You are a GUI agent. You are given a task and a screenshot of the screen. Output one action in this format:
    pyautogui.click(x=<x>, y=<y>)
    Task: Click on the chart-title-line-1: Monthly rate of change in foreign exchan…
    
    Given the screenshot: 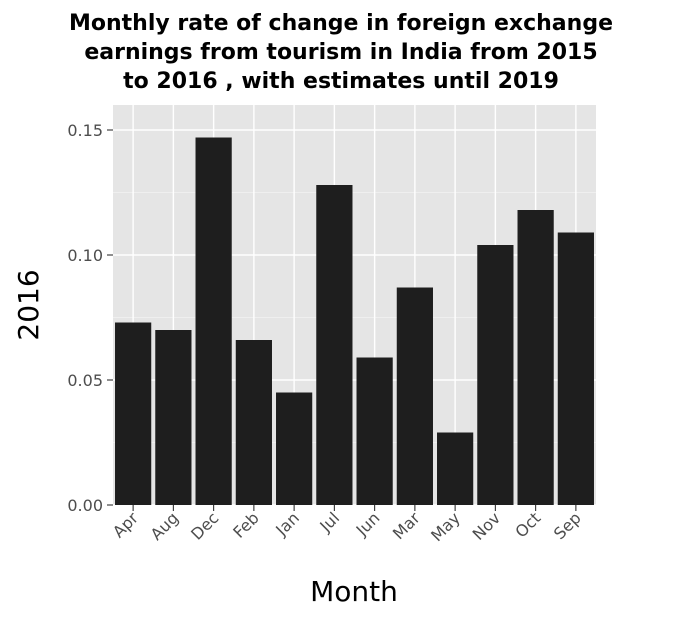 What is the action you would take?
    pyautogui.click(x=341, y=23)
    